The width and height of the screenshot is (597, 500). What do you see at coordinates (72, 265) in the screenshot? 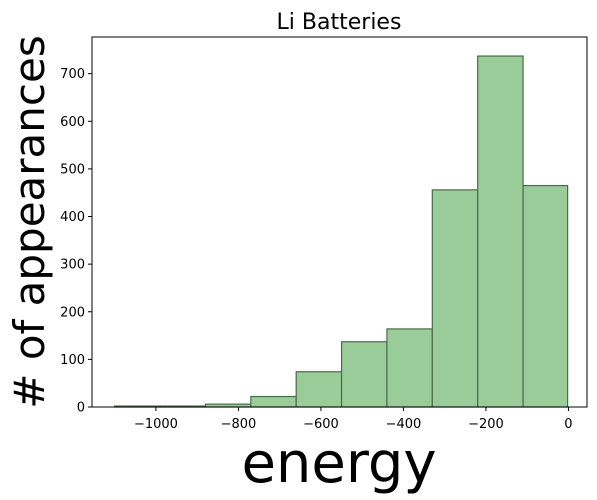
I see `y-tick-label: 300` at bounding box center [72, 265].